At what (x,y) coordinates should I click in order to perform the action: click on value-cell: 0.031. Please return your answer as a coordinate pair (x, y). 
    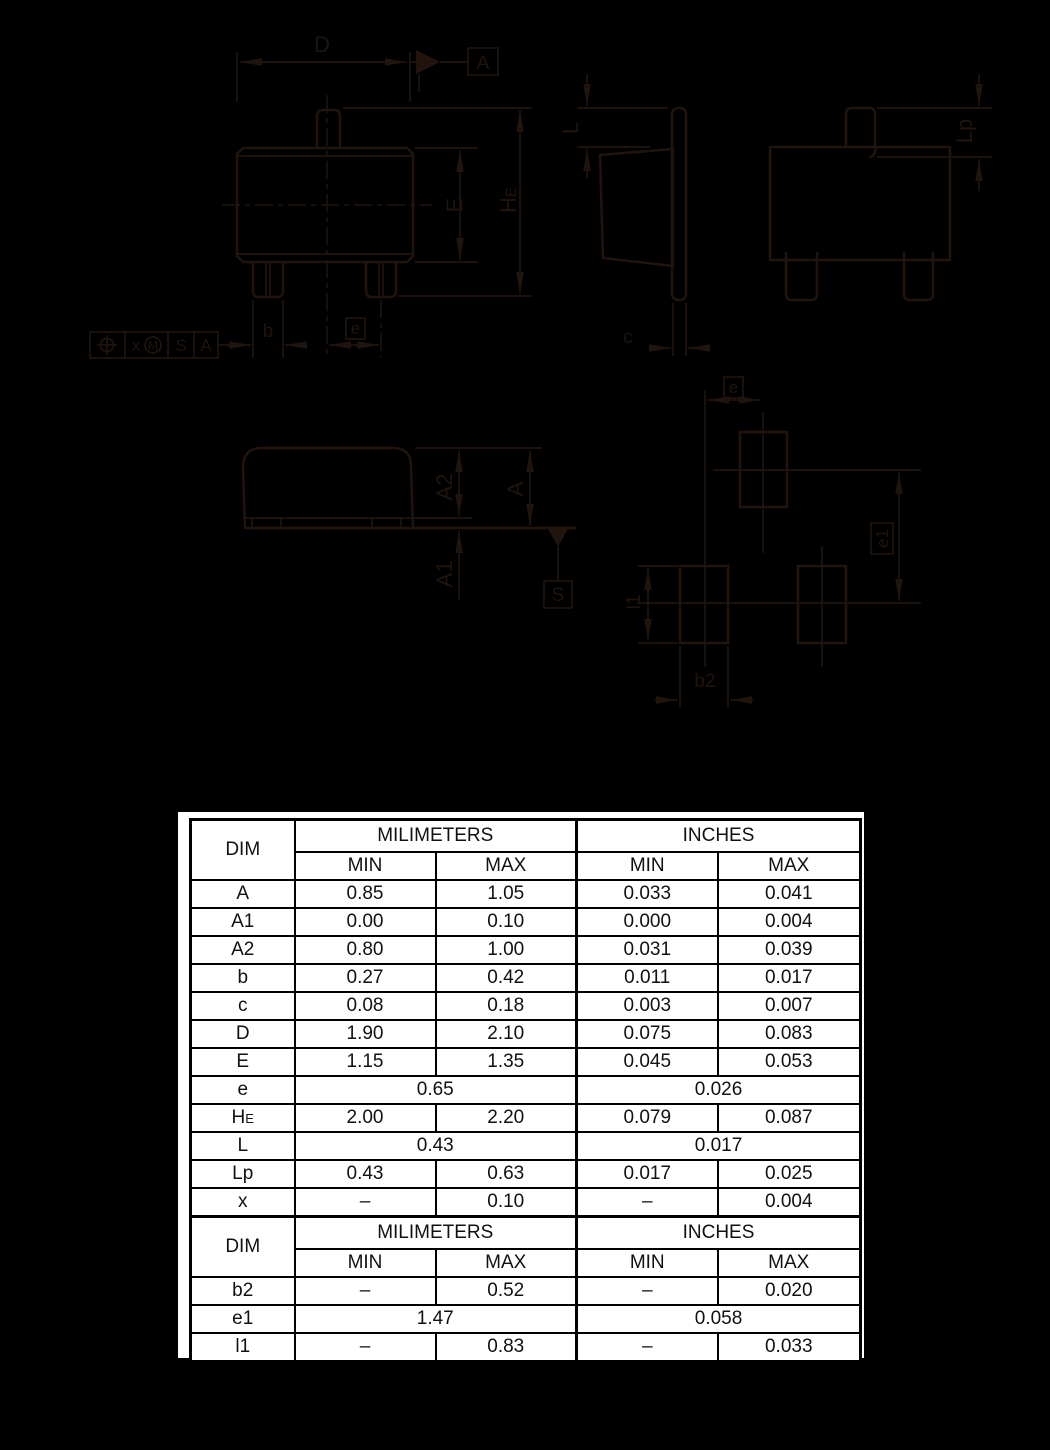
    Looking at the image, I should click on (647, 950).